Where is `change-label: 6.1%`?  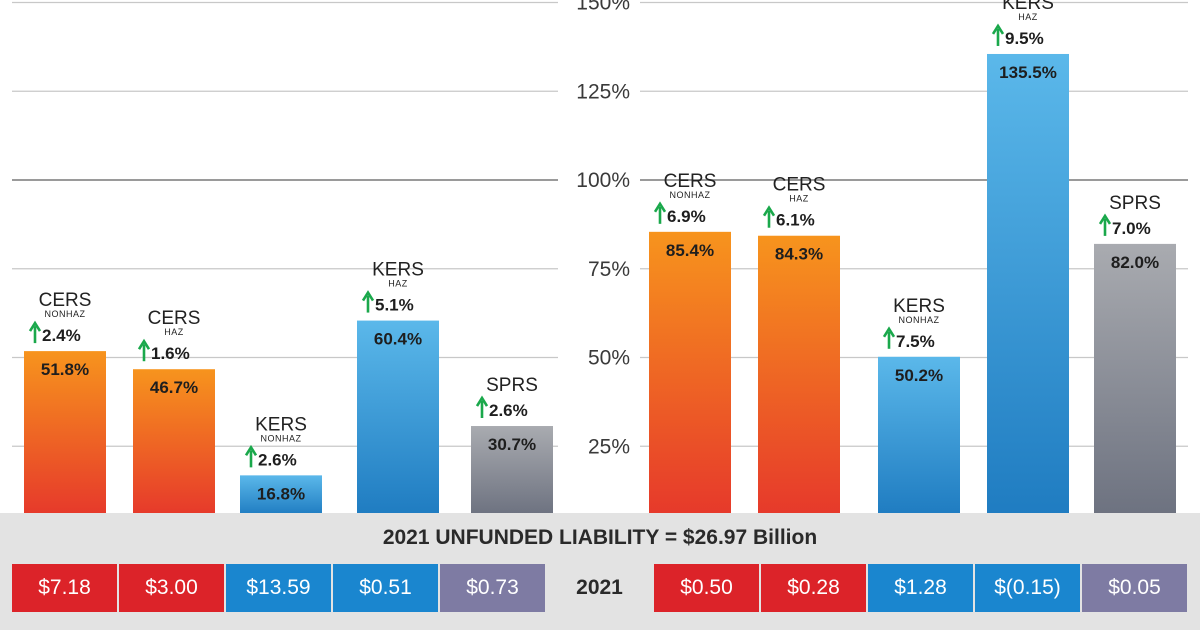 change-label: 6.1% is located at coordinates (795, 220).